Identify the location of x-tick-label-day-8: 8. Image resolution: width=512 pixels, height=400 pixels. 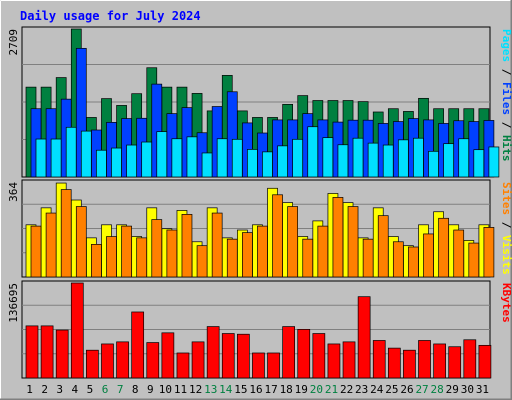
(135, 389).